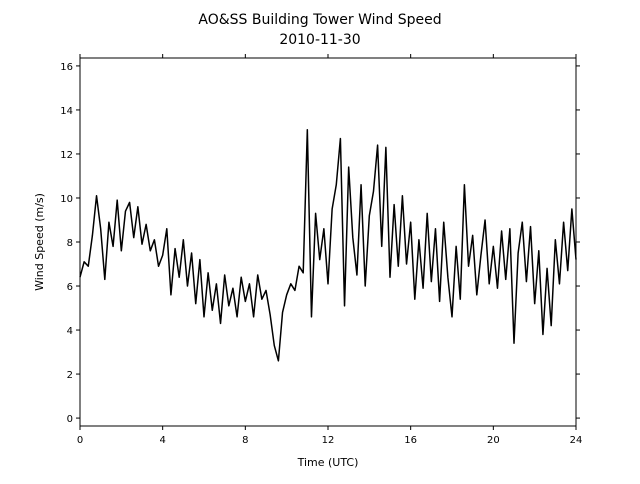 This screenshot has height=484, width=640. What do you see at coordinates (162, 440) in the screenshot?
I see `x-tick-label: 4` at bounding box center [162, 440].